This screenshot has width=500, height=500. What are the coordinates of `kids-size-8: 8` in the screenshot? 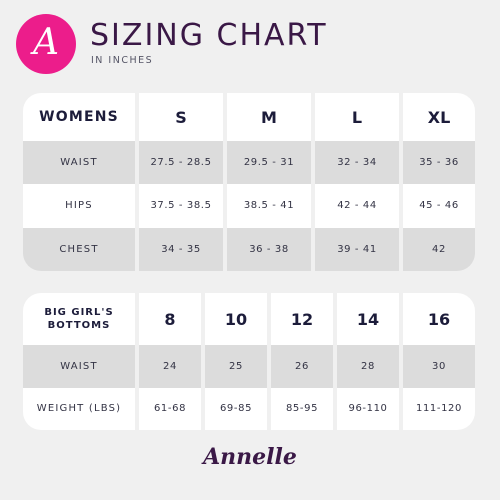 It's located at (170, 319).